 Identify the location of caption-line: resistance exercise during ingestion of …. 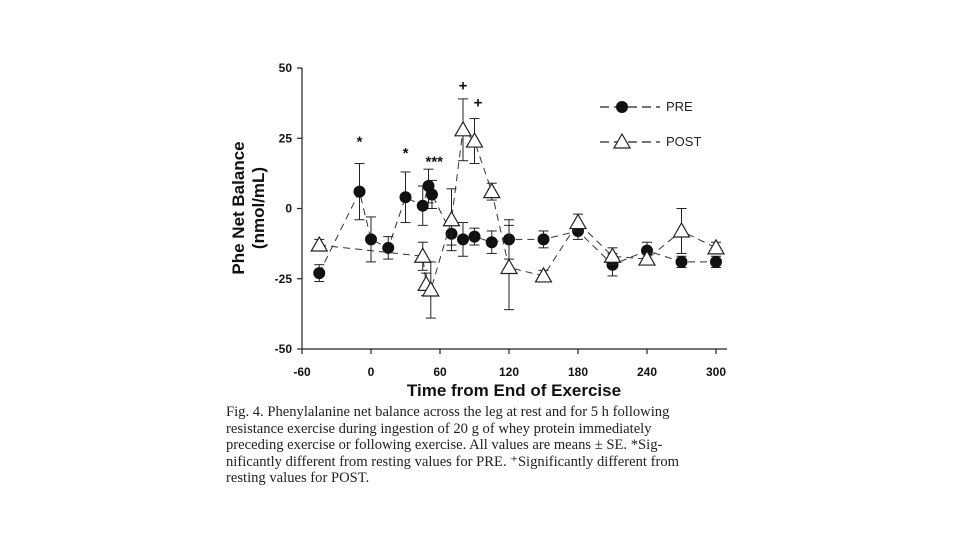
(439, 428).